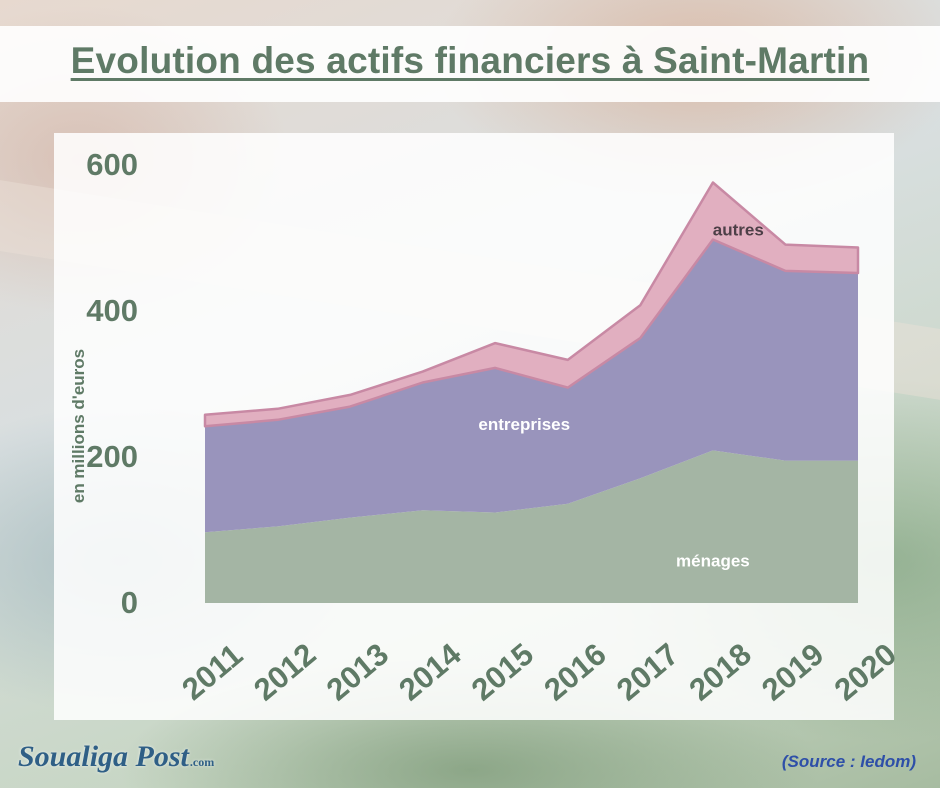  I want to click on x-tick-label: 2014, so click(430, 672).